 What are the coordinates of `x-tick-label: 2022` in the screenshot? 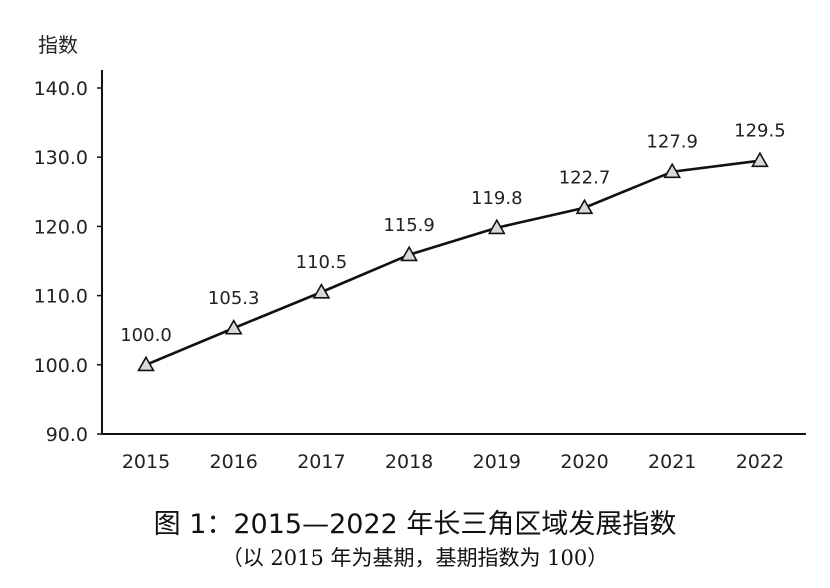 It's located at (760, 462).